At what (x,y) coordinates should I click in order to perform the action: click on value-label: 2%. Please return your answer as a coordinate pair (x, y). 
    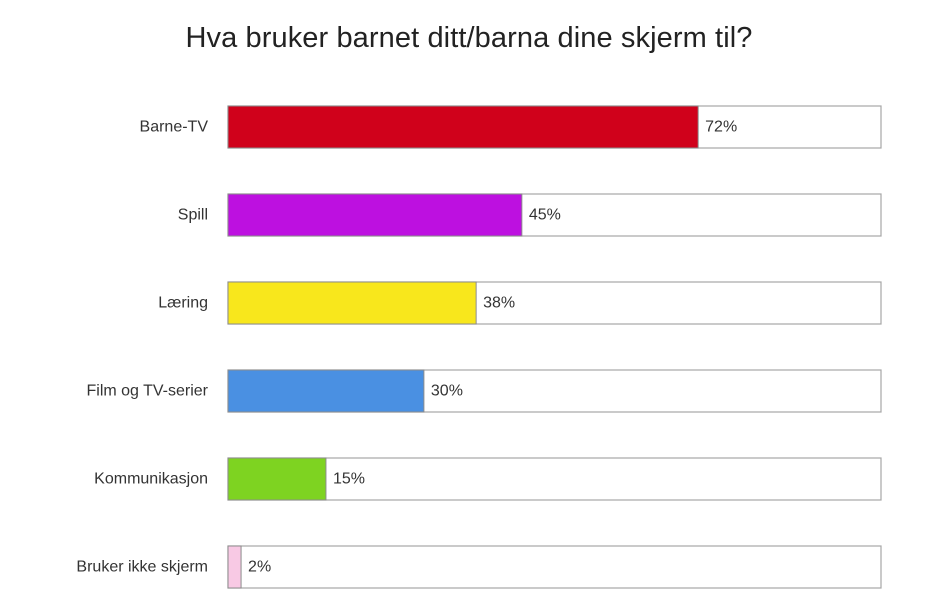
    Looking at the image, I should click on (259, 567).